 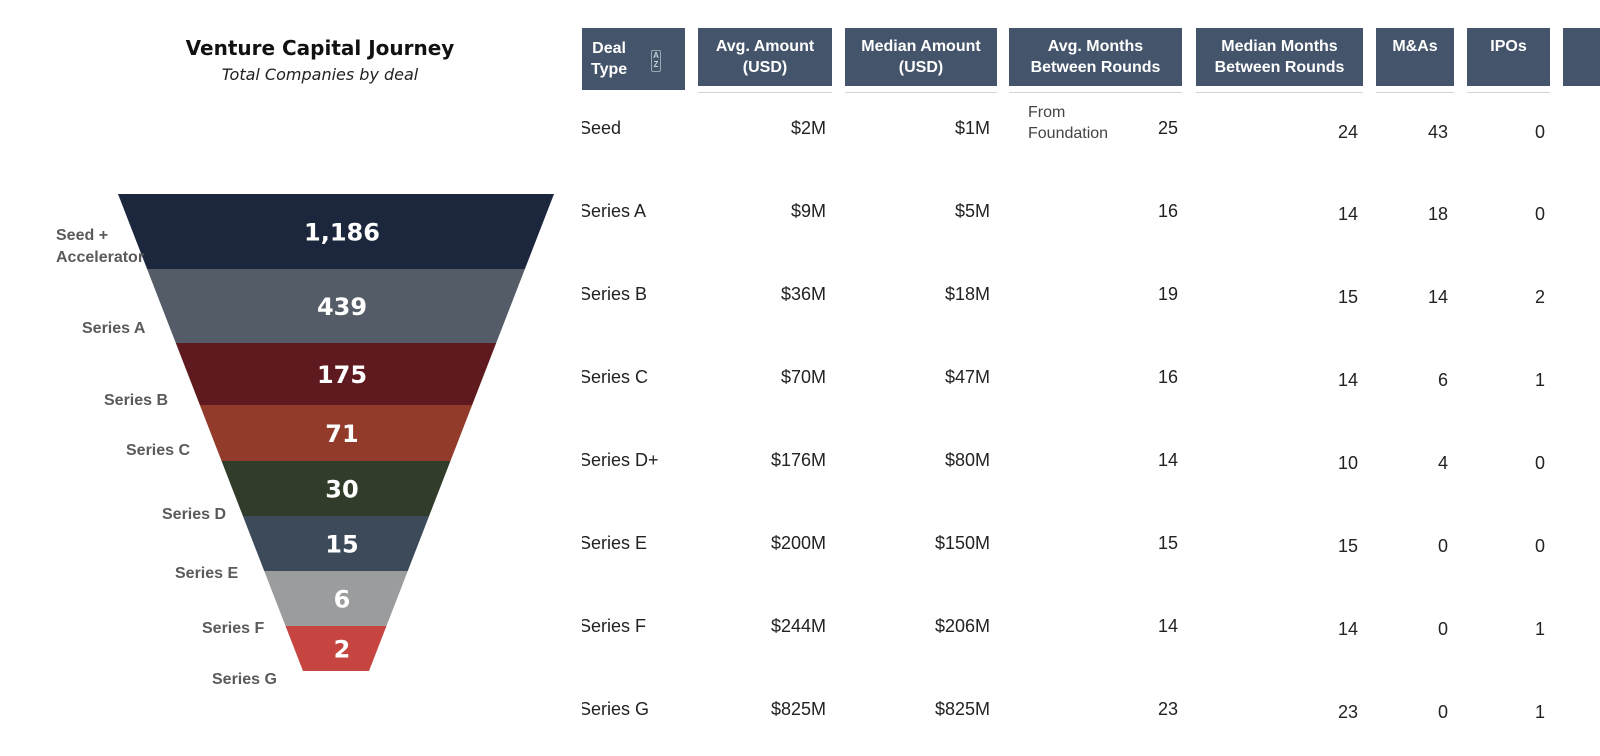 I want to click on stage-value: 439, so click(x=342, y=307).